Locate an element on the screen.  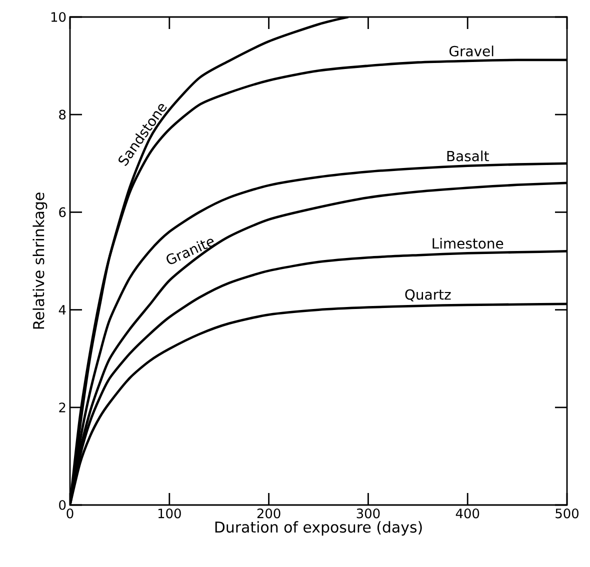
series-label: Quartz is located at coordinates (428, 295).